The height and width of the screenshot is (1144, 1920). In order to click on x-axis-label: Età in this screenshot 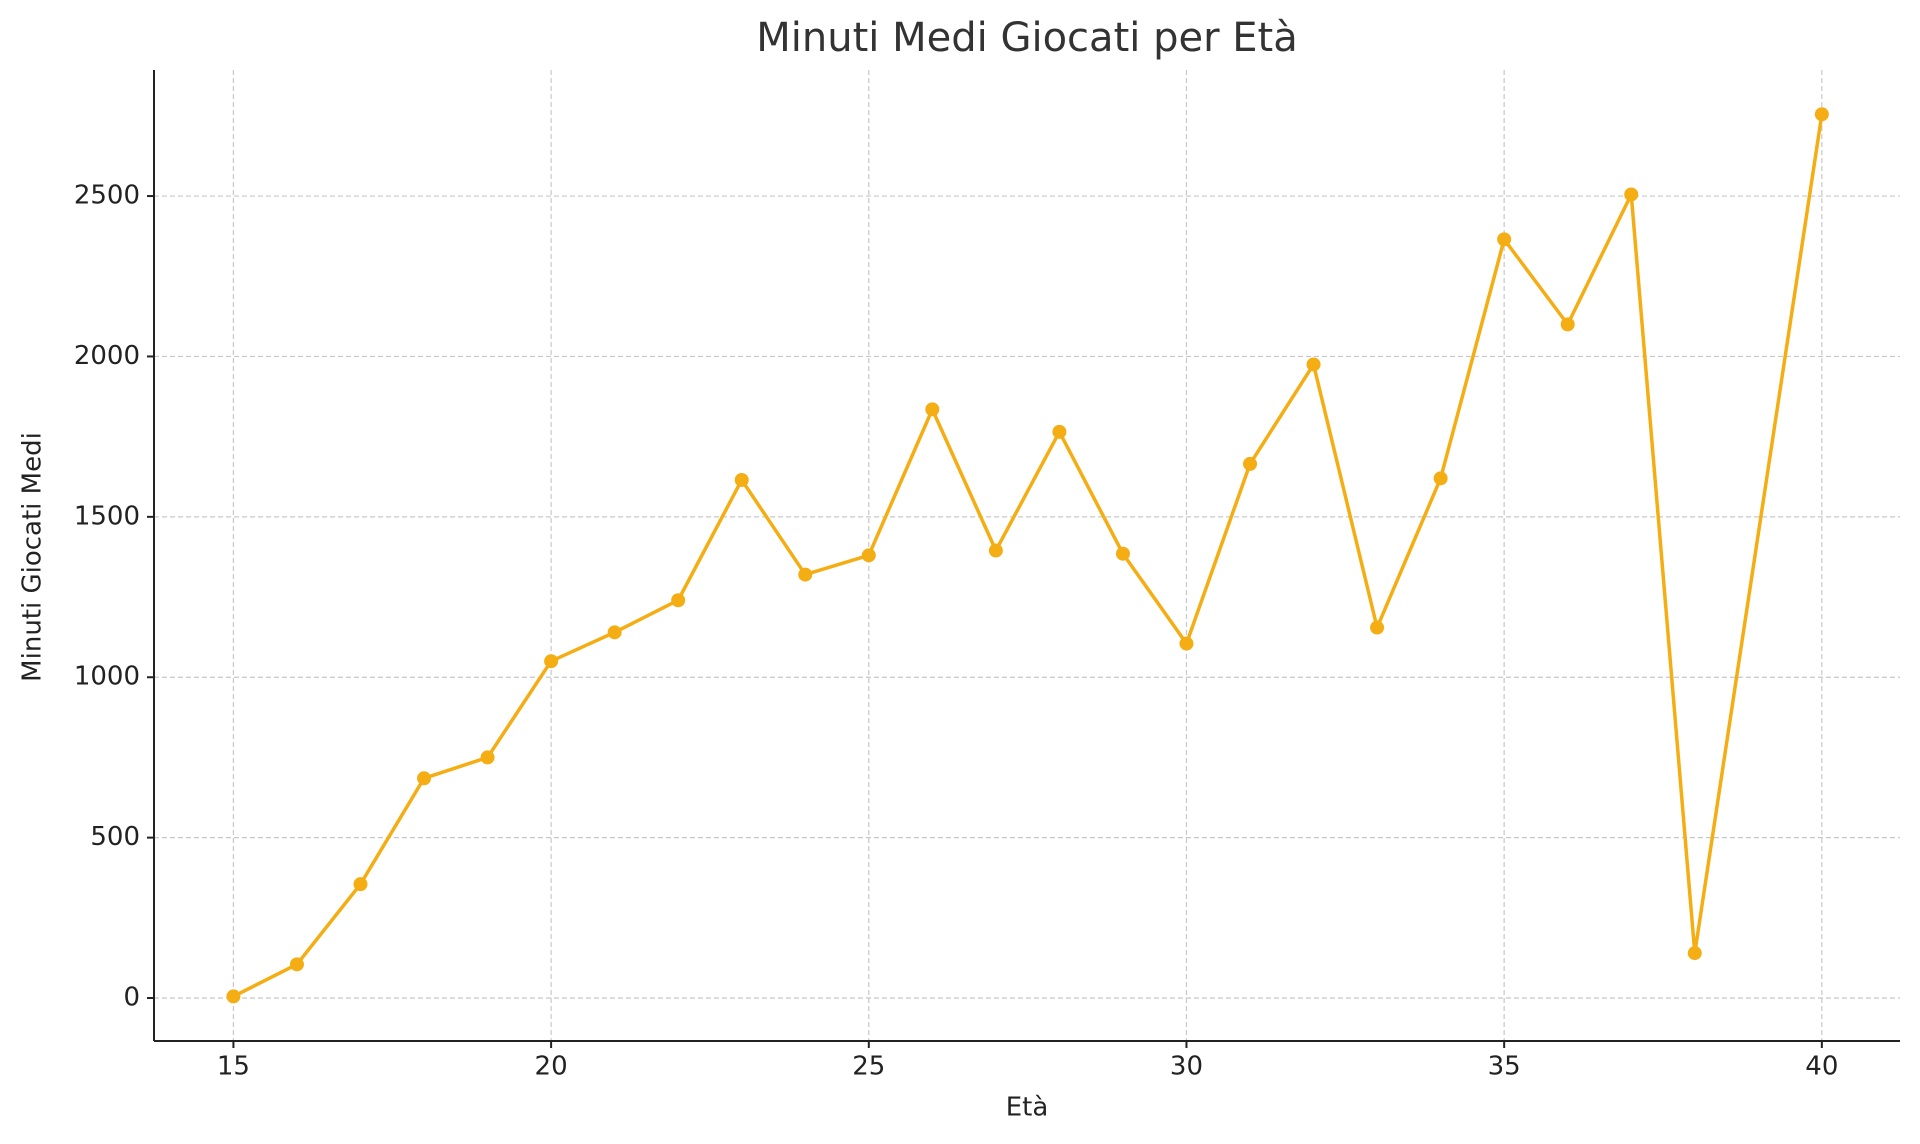, I will do `click(1027, 1108)`.